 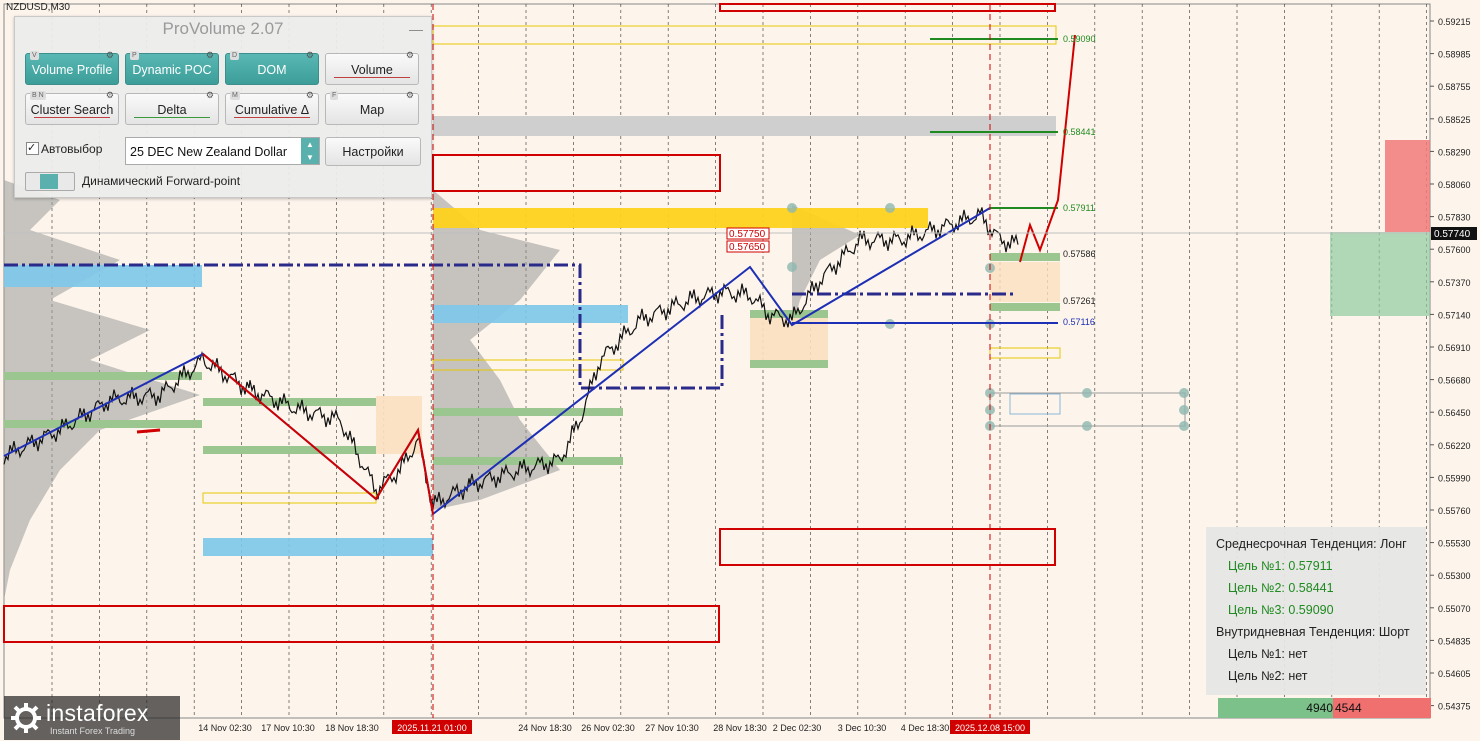 What do you see at coordinates (72, 149) in the screenshot?
I see `autoselect-label: Автовыбор` at bounding box center [72, 149].